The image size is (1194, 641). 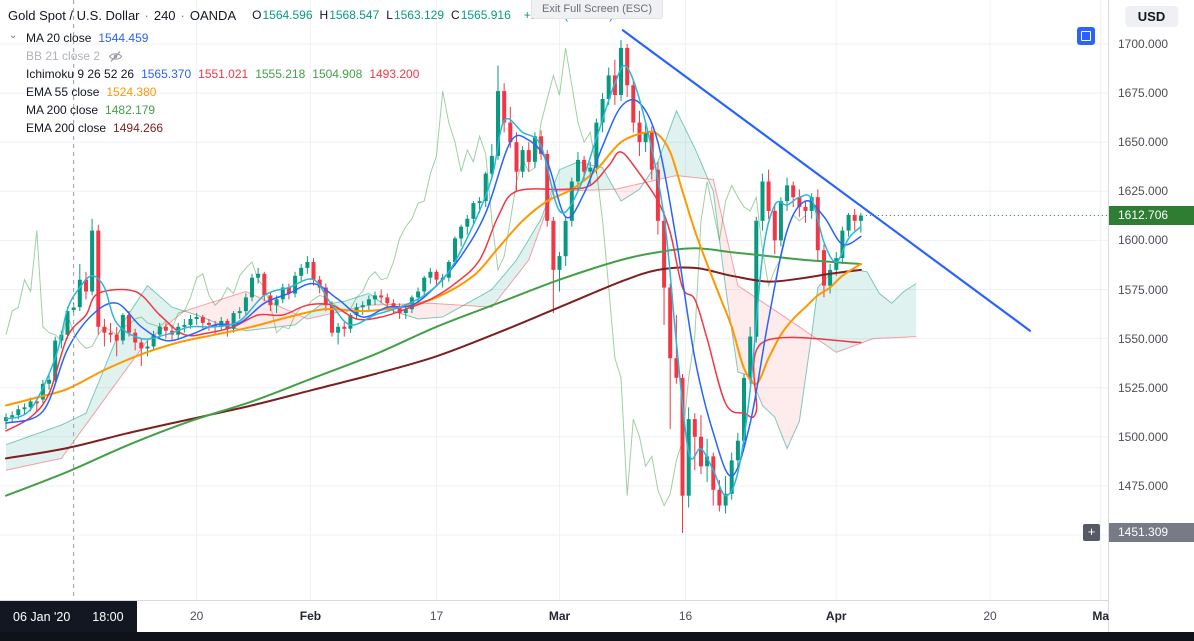 I want to click on legend-value: 1493.200, so click(x=394, y=74).